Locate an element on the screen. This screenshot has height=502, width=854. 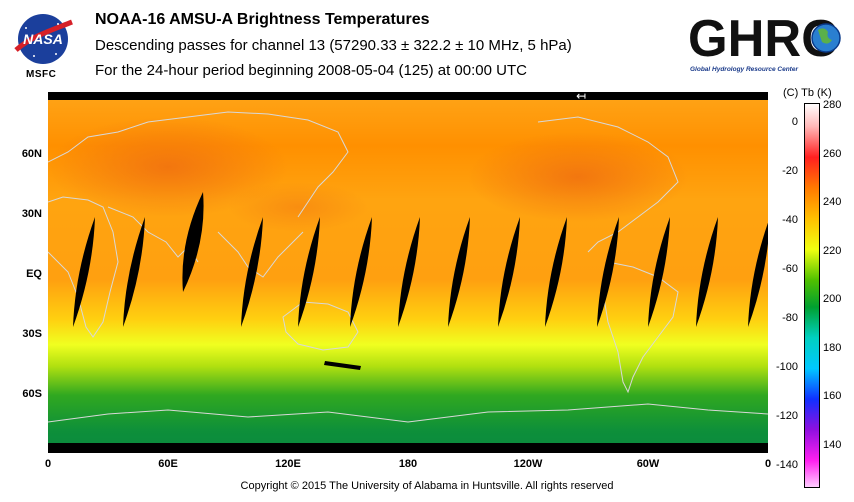
direction-marker: ↤ is located at coordinates (581, 97).